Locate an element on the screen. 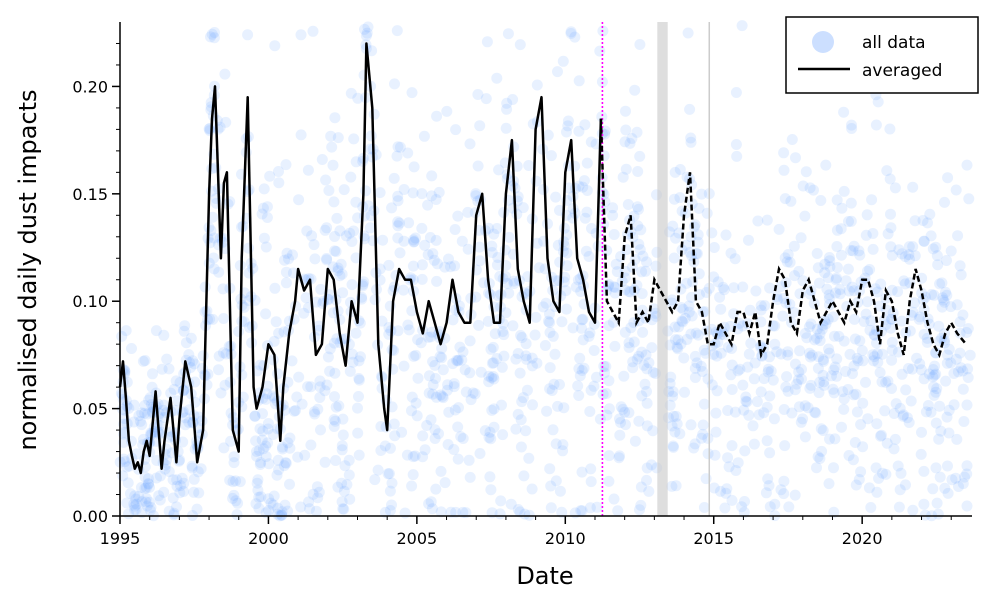 This screenshot has width=996, height=598. gap-band is located at coordinates (662, 269).